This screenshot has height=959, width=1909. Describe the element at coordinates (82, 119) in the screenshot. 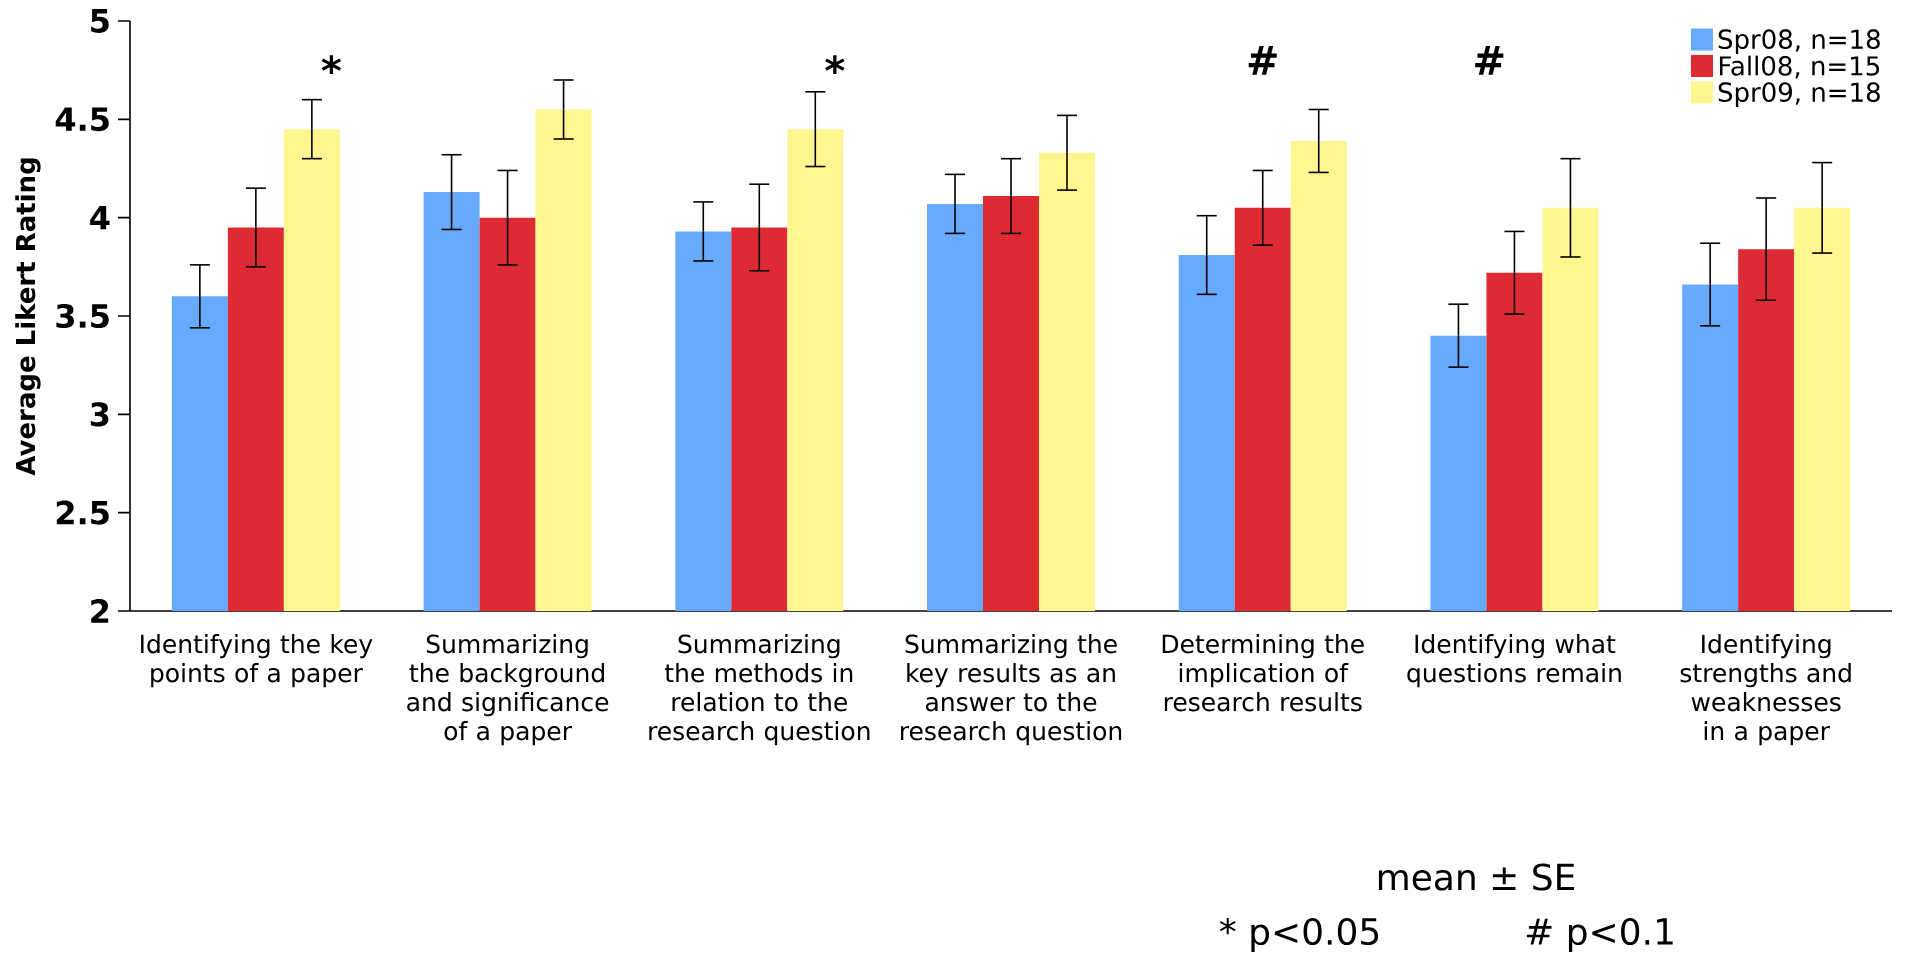

I see `y-tick-label: 4.5` at that location.